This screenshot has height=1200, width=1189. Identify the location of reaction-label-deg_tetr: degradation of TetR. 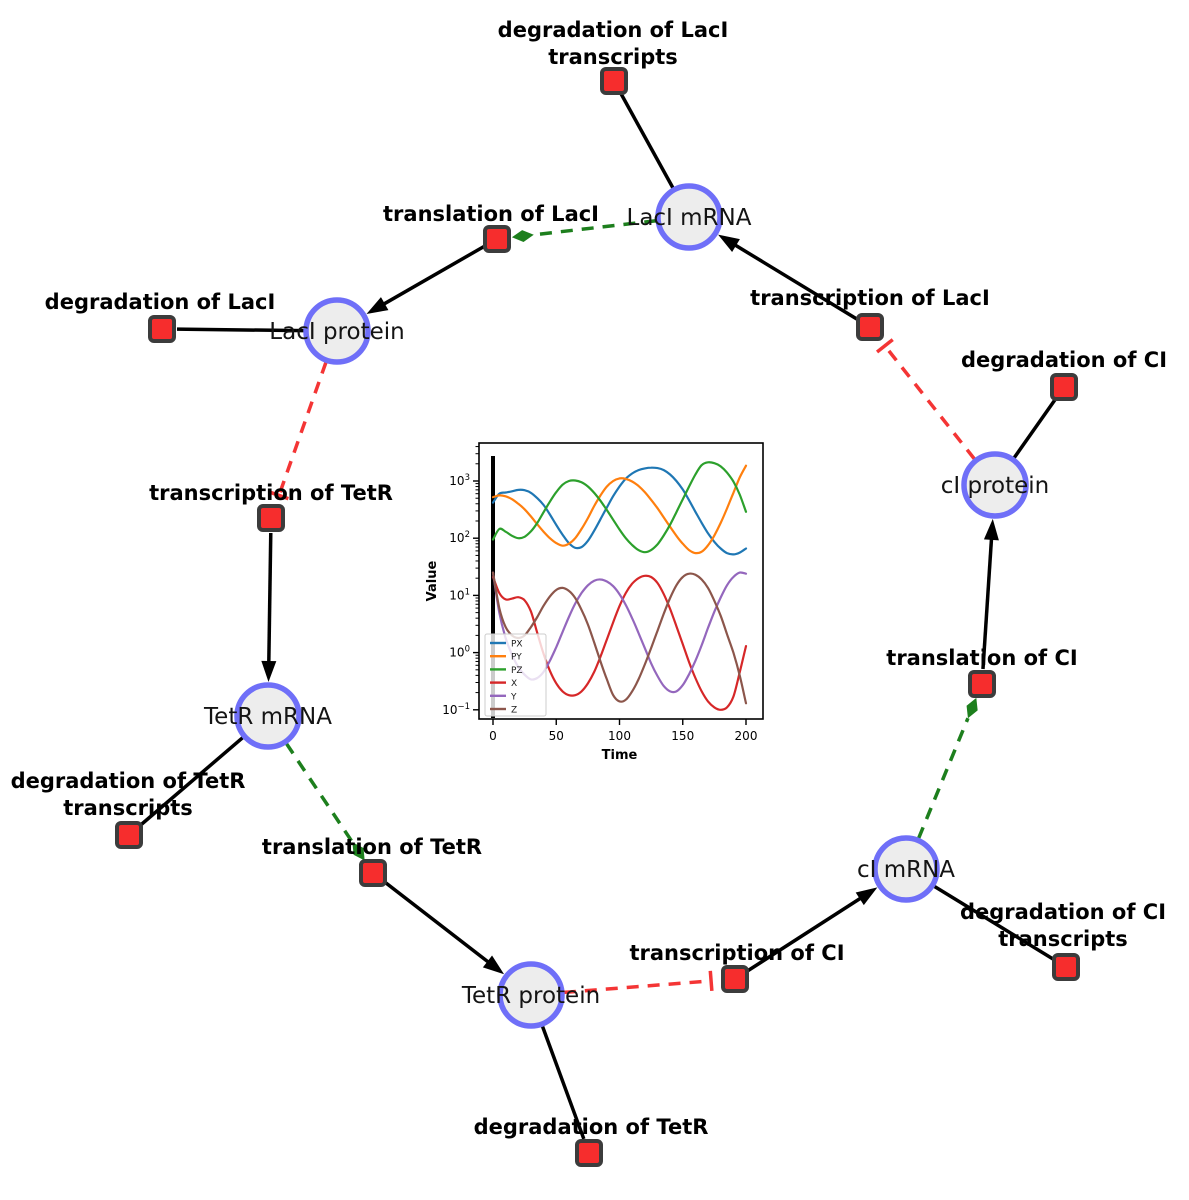
(591, 1127).